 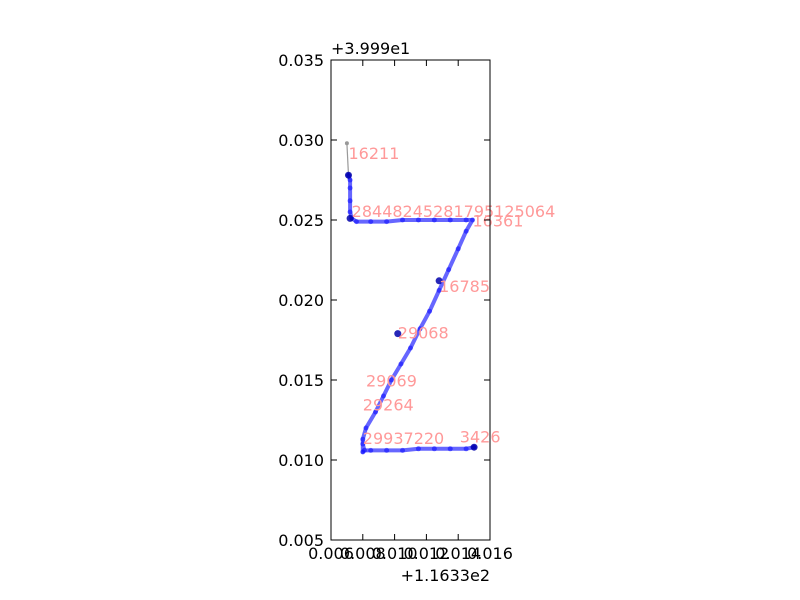 I want to click on start-point, so click(x=346, y=143).